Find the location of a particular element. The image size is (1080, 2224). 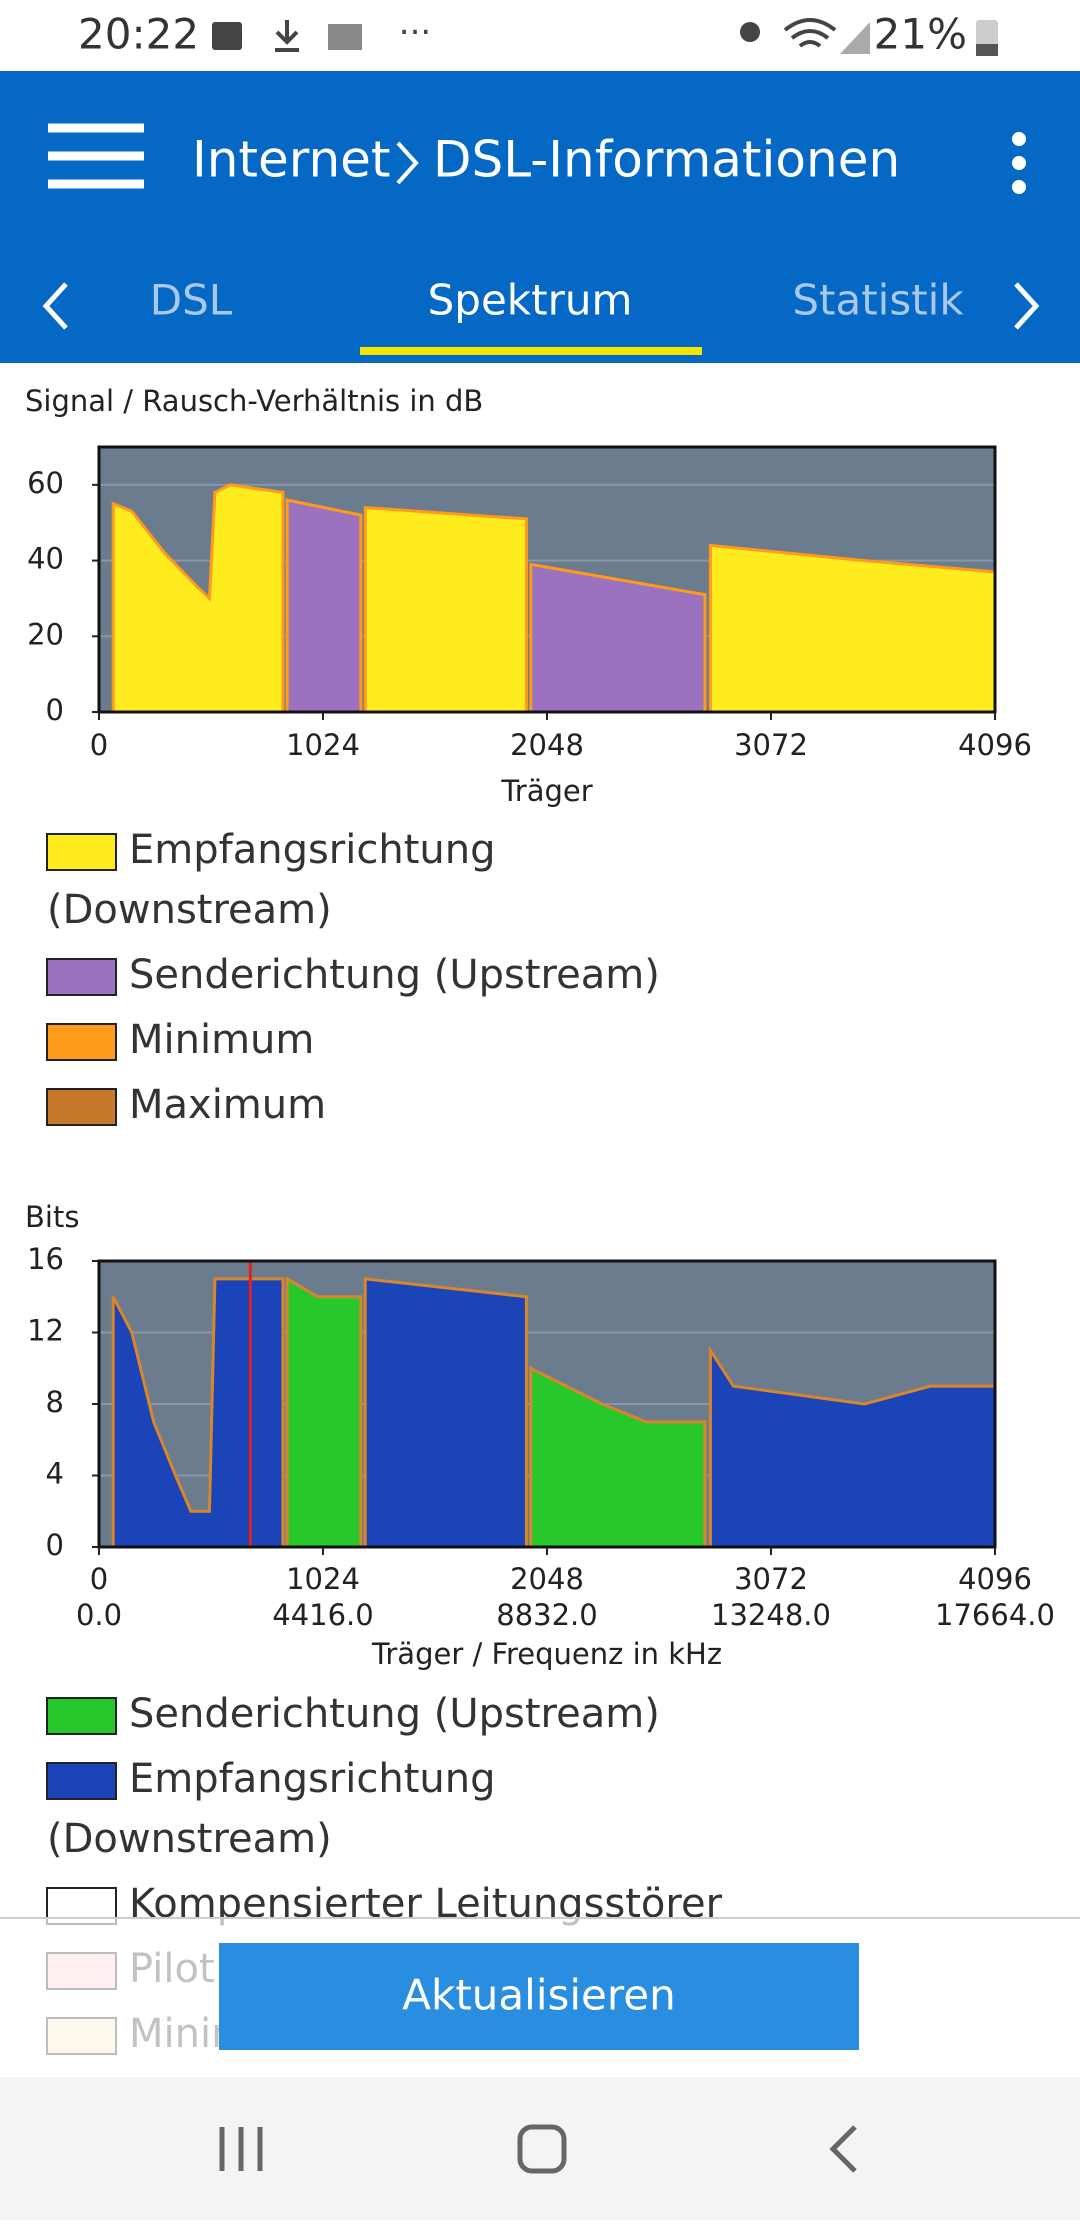

tab: Statistik is located at coordinates (878, 300).